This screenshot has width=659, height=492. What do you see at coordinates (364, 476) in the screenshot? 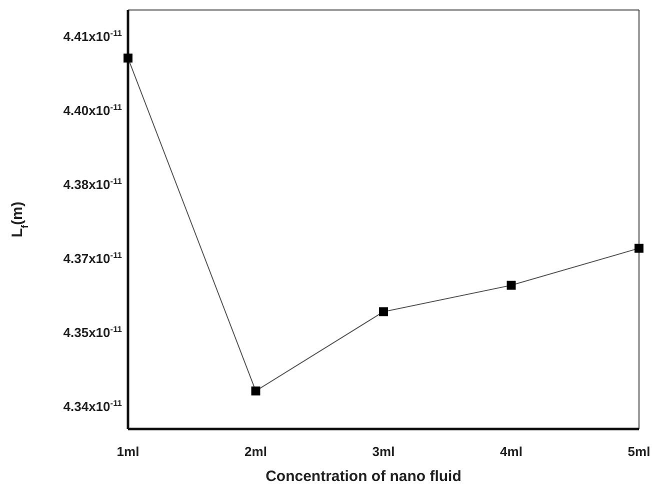
I see `x-axis-title: Concentration of nano fluid` at bounding box center [364, 476].